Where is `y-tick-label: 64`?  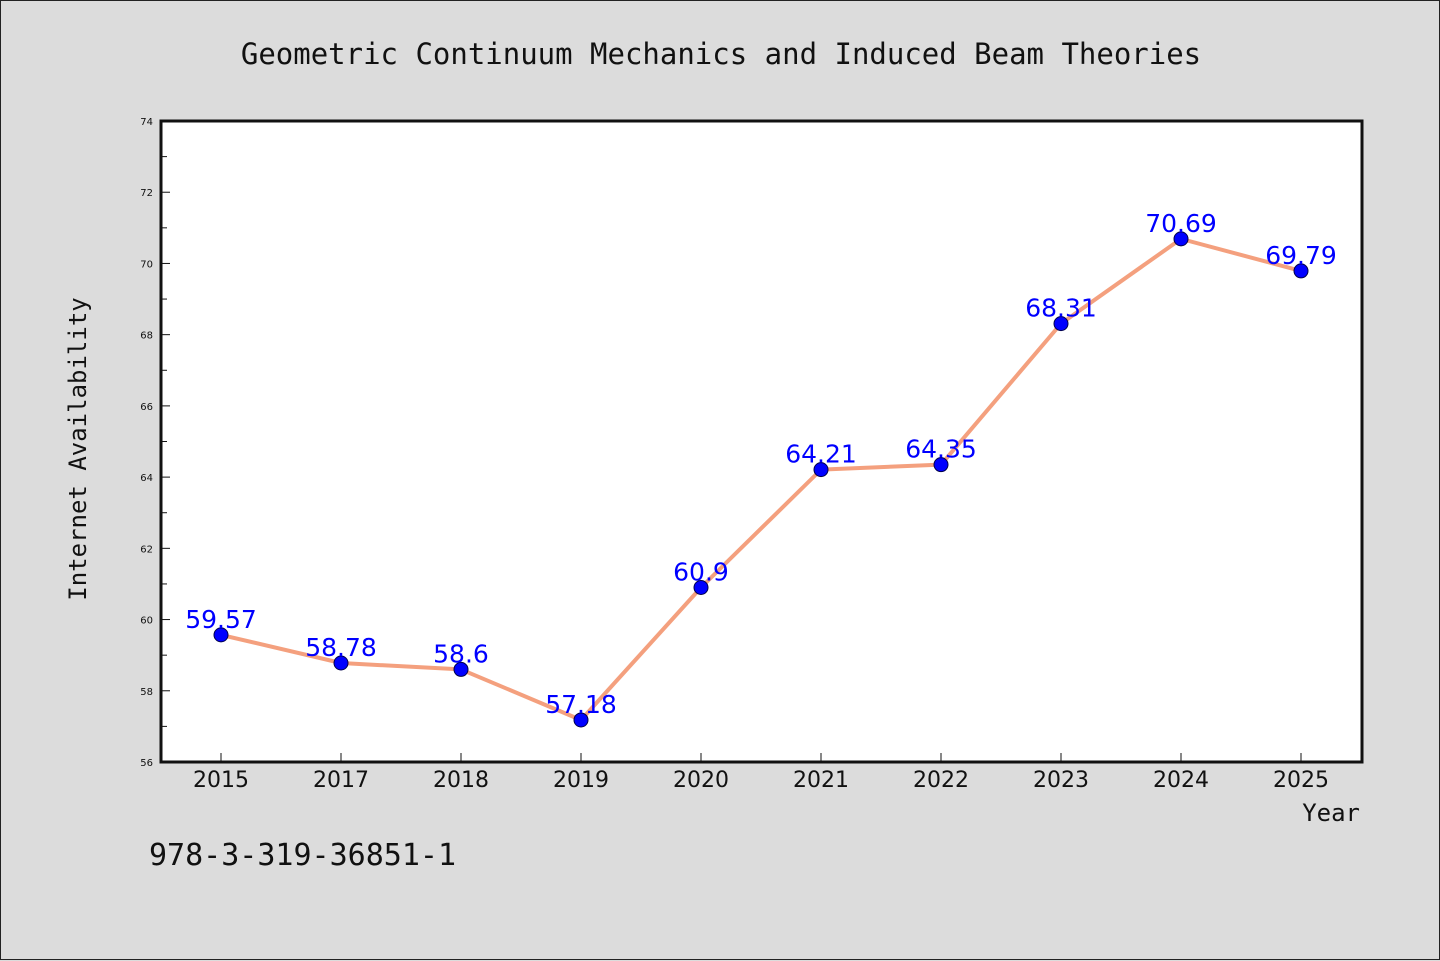 y-tick-label: 64 is located at coordinates (146, 478).